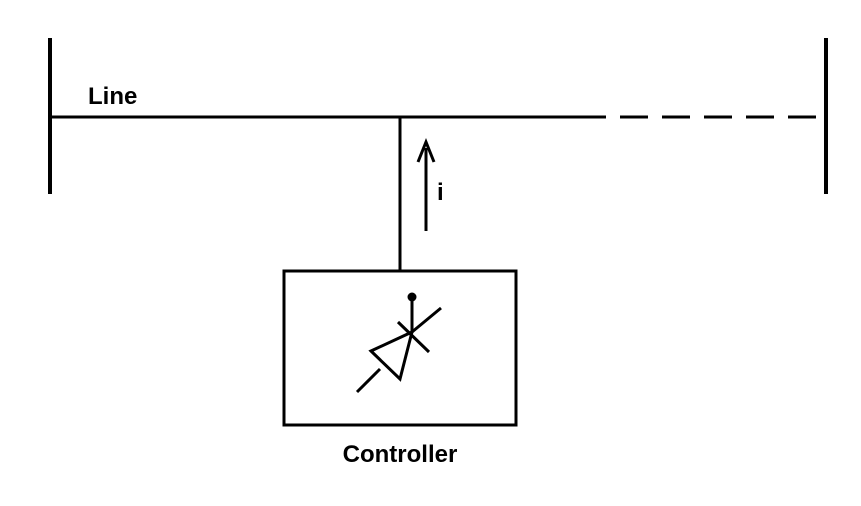 The width and height of the screenshot is (861, 506). What do you see at coordinates (440, 192) in the screenshot?
I see `current-label: i` at bounding box center [440, 192].